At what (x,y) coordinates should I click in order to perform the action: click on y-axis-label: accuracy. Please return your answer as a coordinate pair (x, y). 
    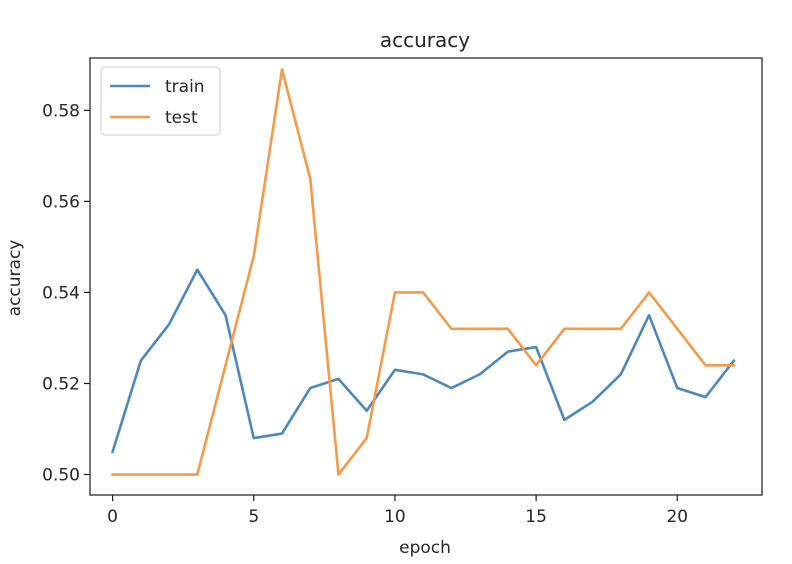
    Looking at the image, I should click on (15, 278).